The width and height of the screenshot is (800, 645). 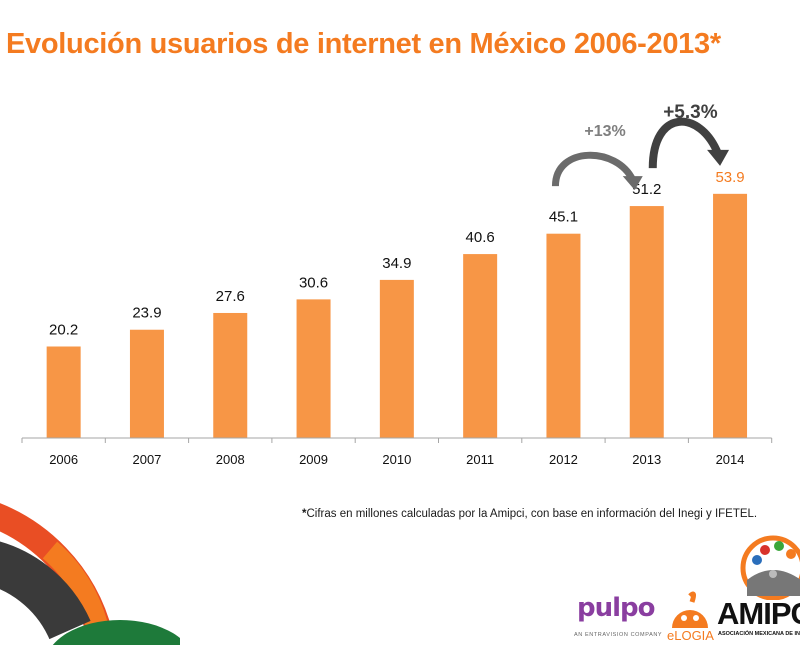 What do you see at coordinates (116, 632) in the screenshot?
I see `arc-green` at bounding box center [116, 632].